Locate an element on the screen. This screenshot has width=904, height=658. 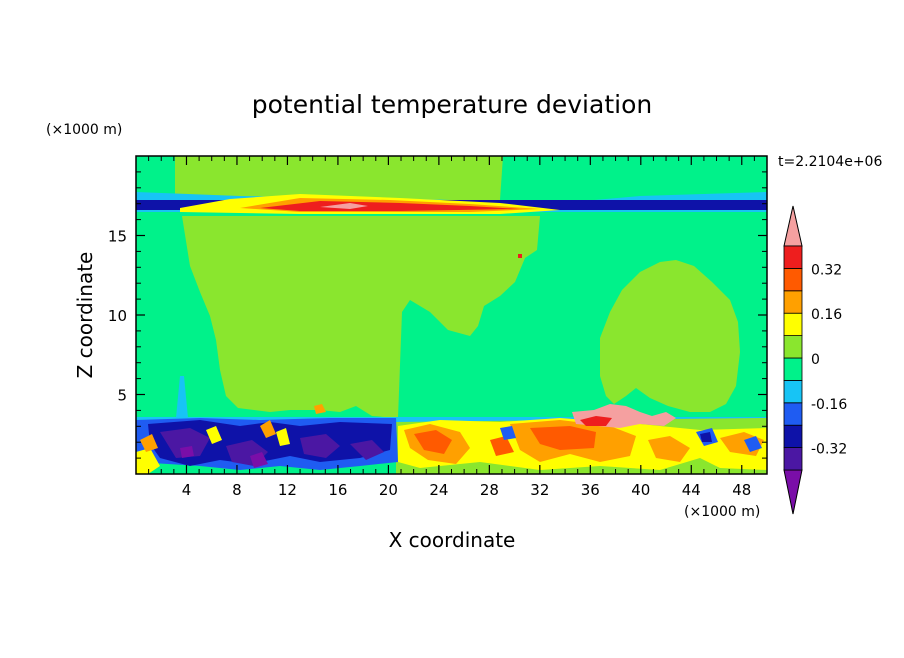
bl-purple-left is located at coordinates (272, 447).